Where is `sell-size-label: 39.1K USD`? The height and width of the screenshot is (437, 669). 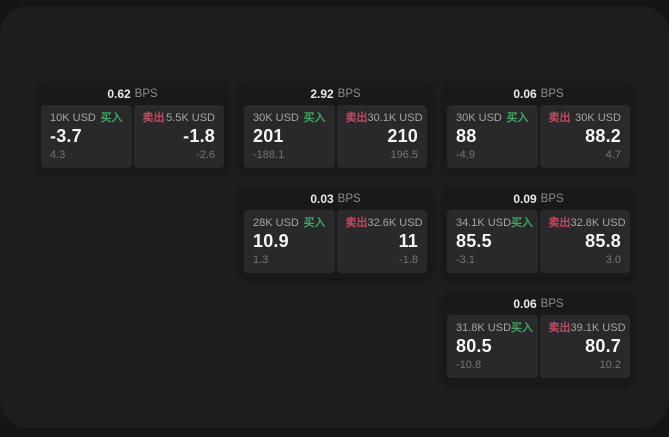
sell-size-label: 39.1K USD is located at coordinates (598, 328).